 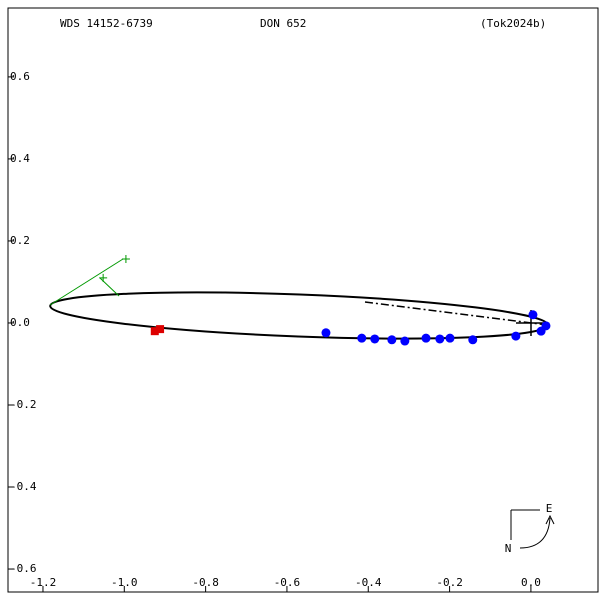 I want to click on y-tick-label: 0.0, so click(x=20, y=322).